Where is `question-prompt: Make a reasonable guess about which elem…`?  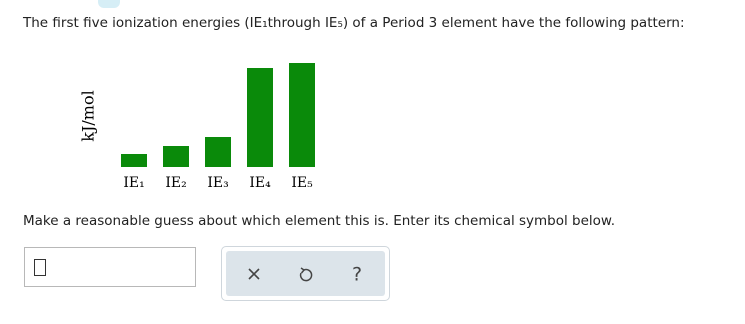 question-prompt: Make a reasonable guess about which elem… is located at coordinates (319, 221).